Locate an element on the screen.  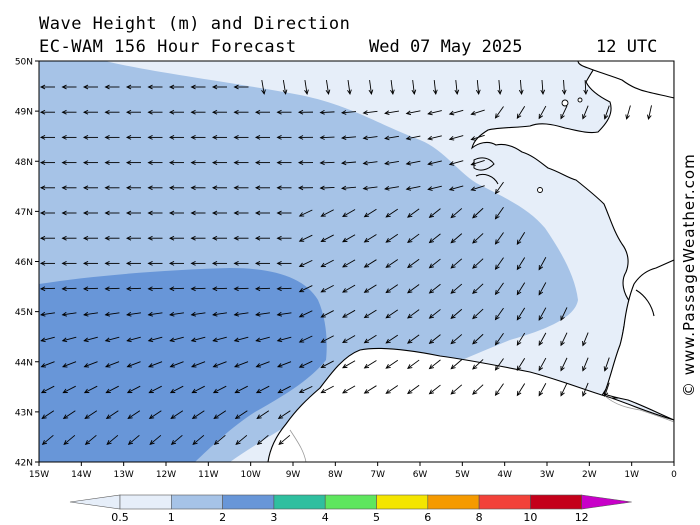
wave-height-legend: 0.5 1 2 3 4 5 6 8 10 12 is located at coordinates (350, 509).